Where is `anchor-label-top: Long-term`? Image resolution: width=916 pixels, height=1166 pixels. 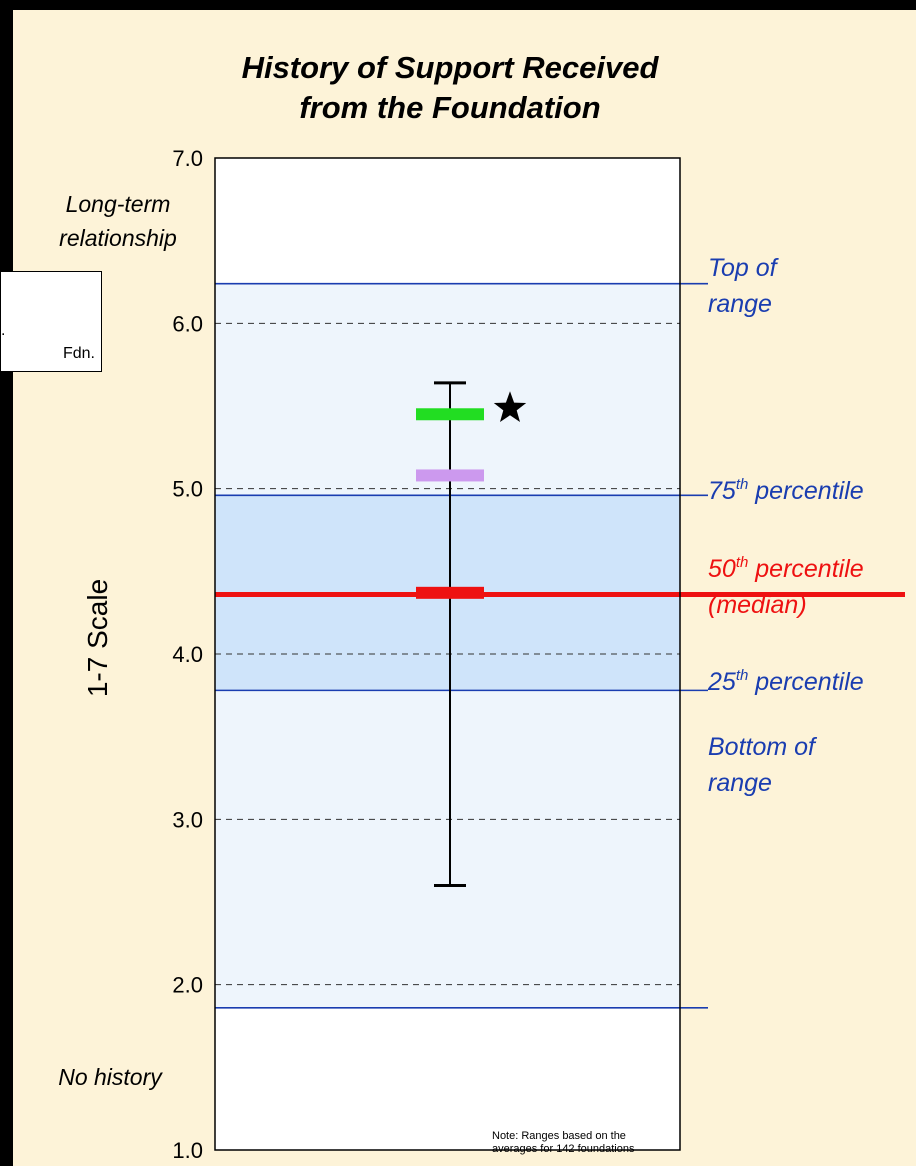 anchor-label-top: Long-term is located at coordinates (118, 204).